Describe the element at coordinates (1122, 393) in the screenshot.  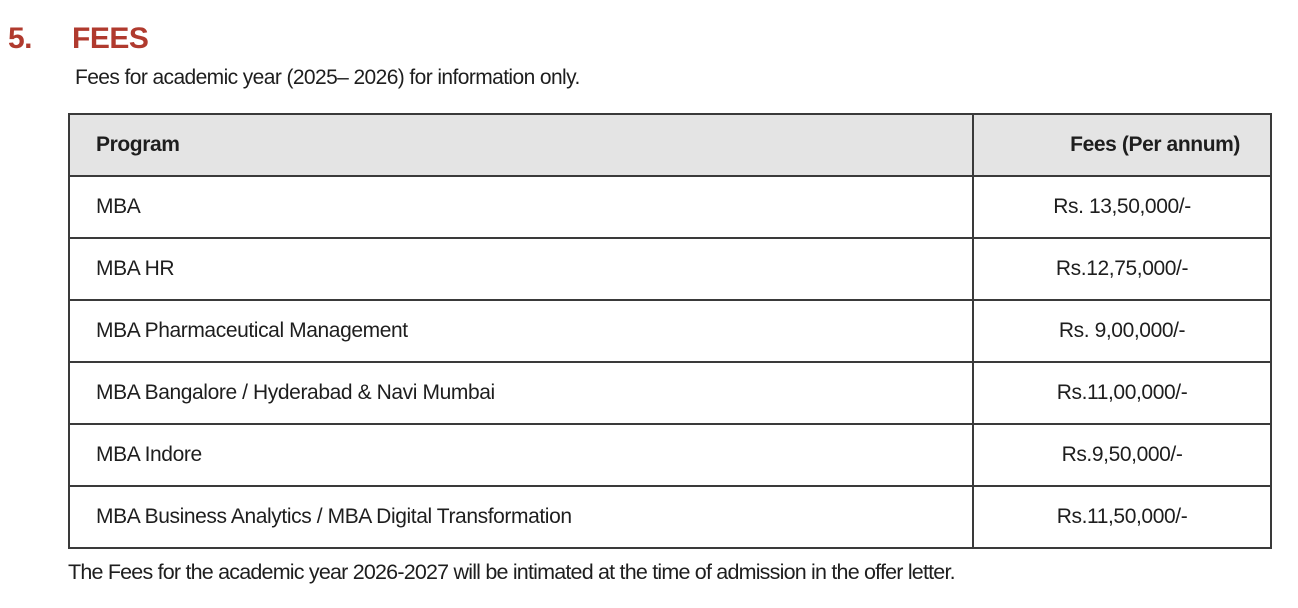
I see `fee-cell: Rs.11,00,000/-` at that location.